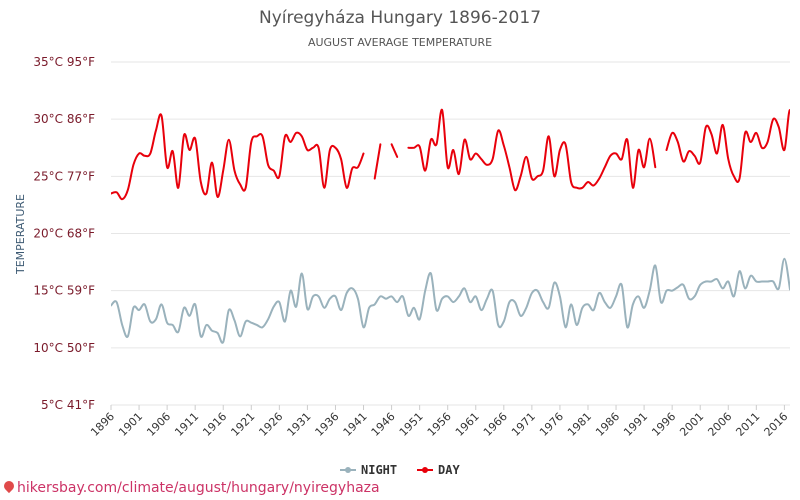 The height and width of the screenshot is (500, 800). What do you see at coordinates (663, 424) in the screenshot?
I see `x-tick-label: 1996` at bounding box center [663, 424].